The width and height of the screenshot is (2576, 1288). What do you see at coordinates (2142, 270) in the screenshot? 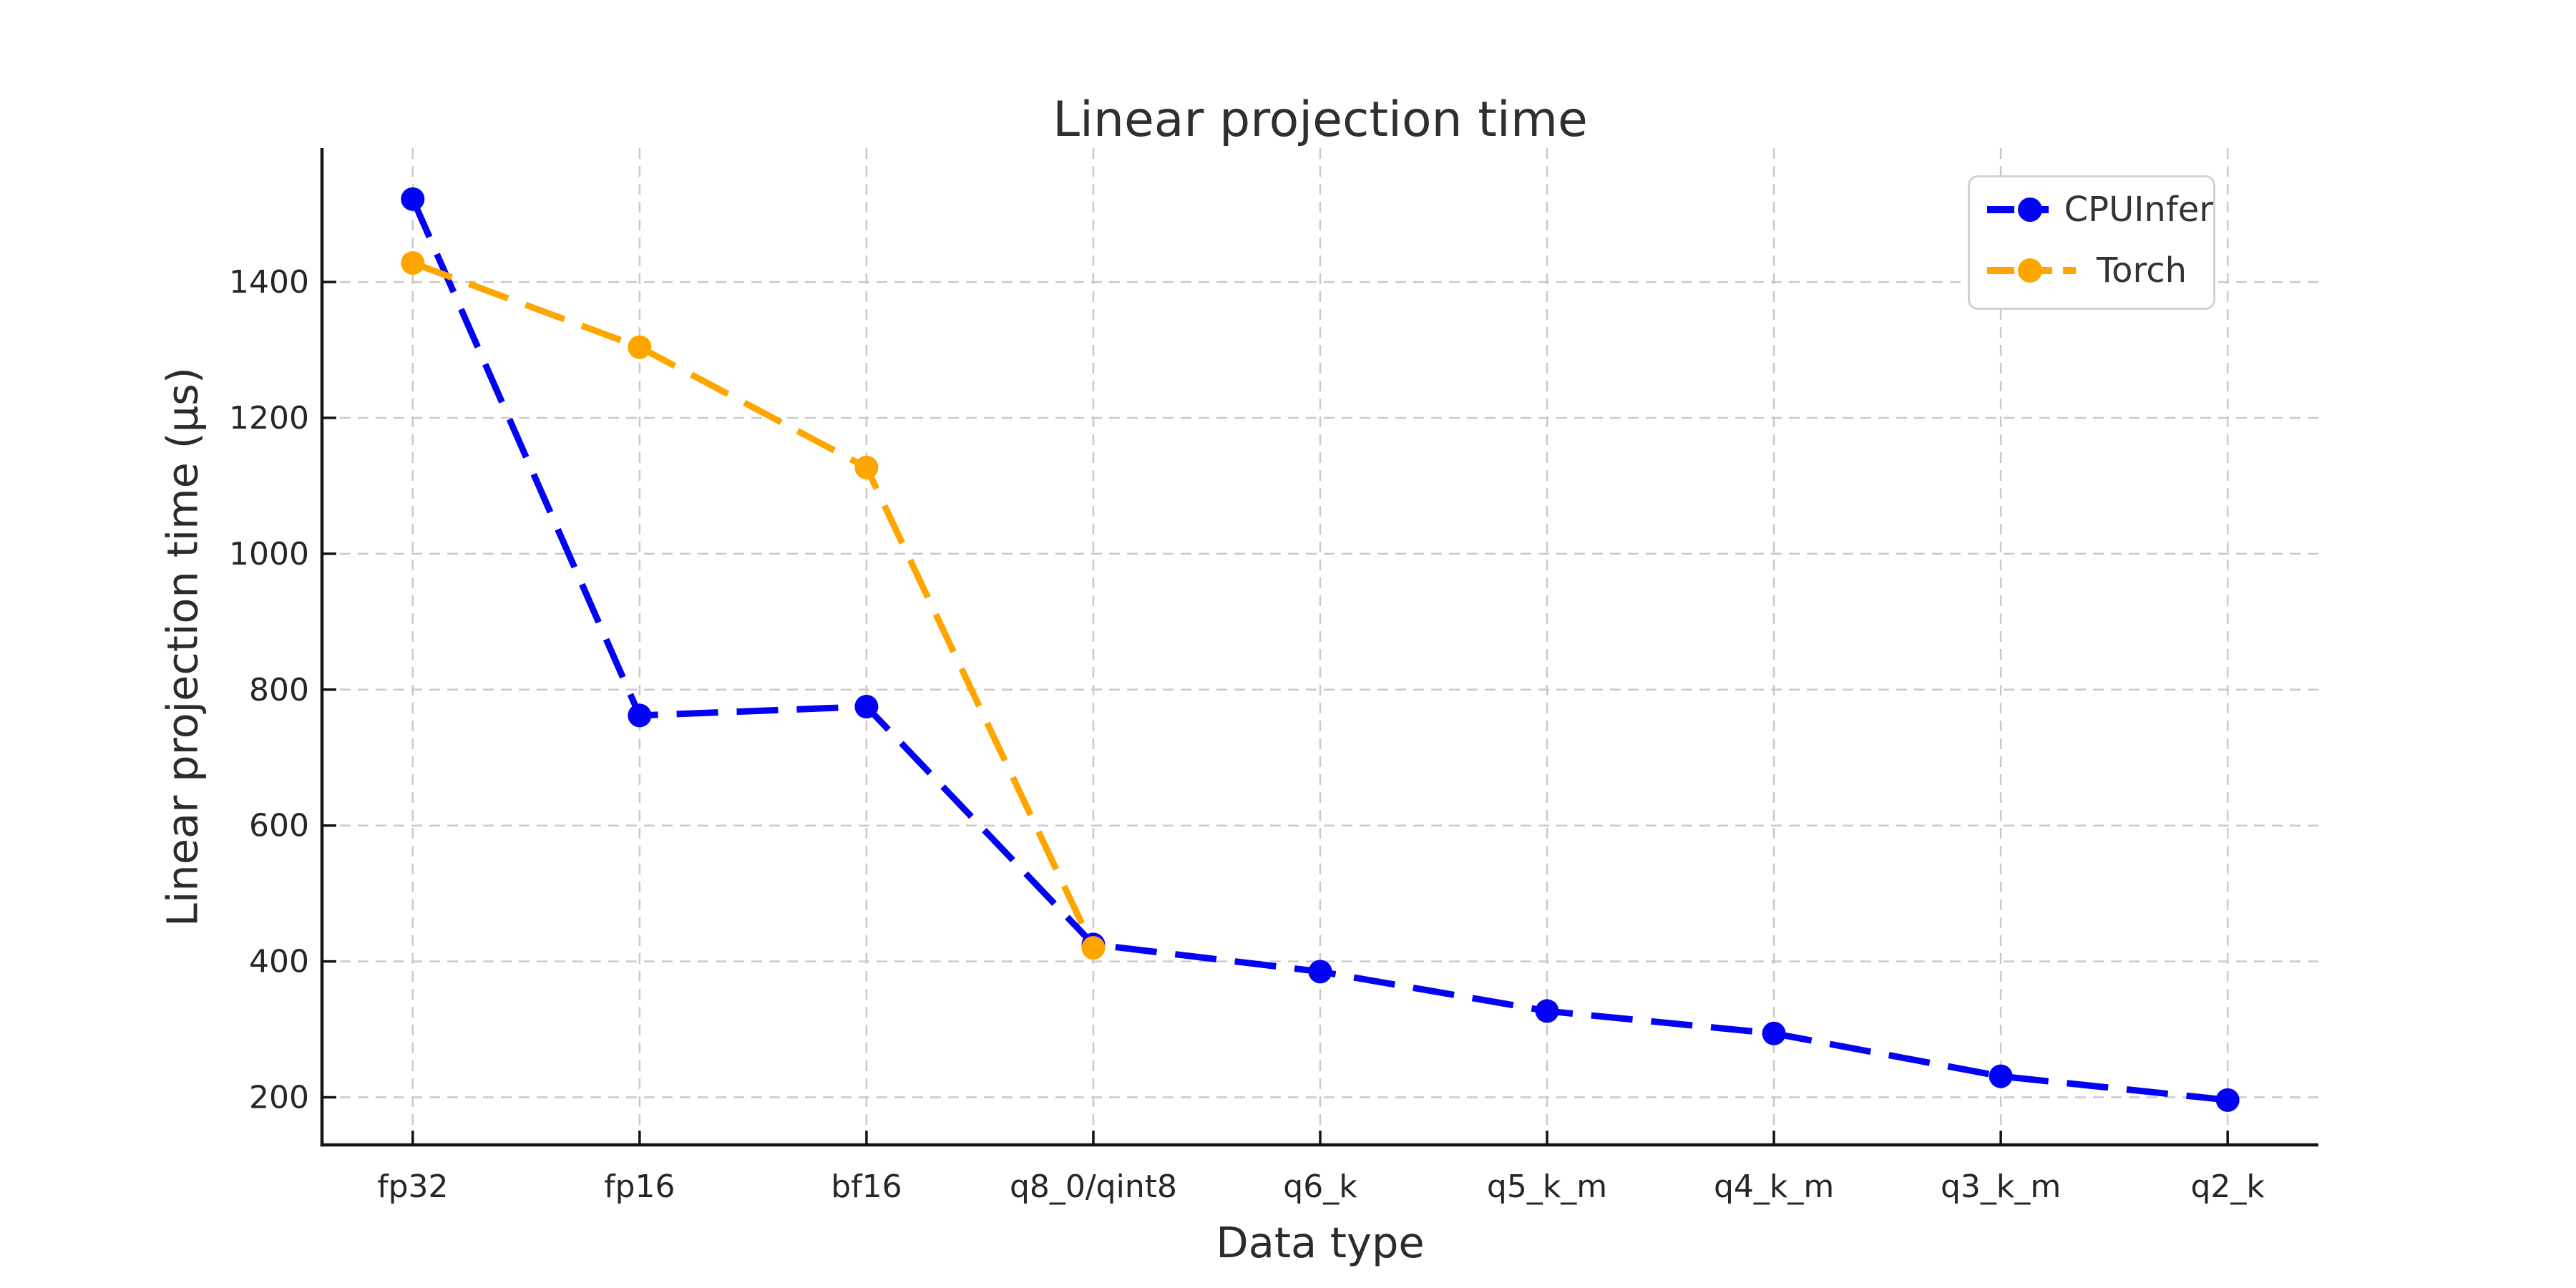
I see `legend-label: Torch` at bounding box center [2142, 270].